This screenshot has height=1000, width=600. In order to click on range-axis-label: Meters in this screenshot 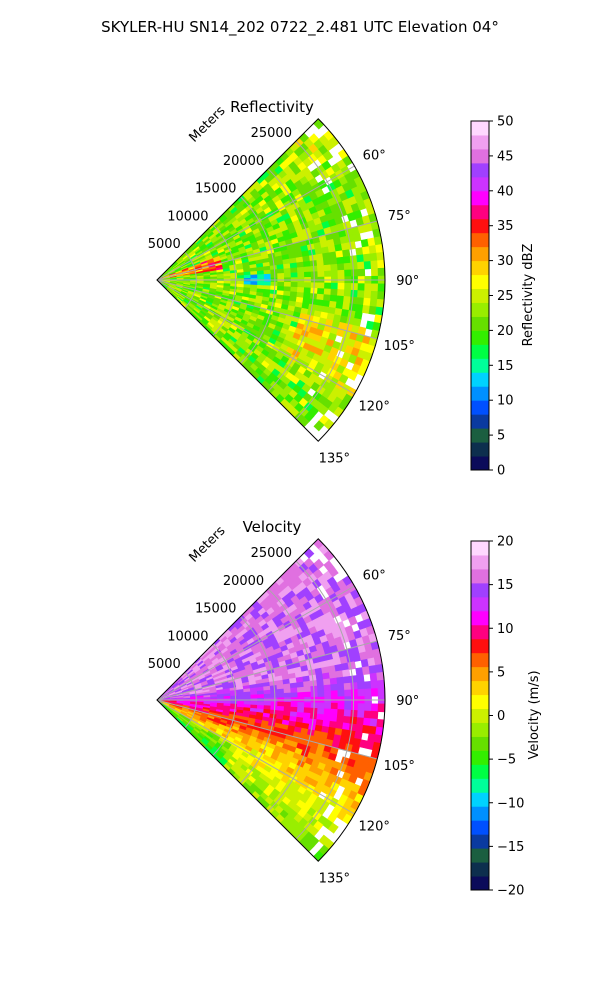, I will do `click(208, 544)`.